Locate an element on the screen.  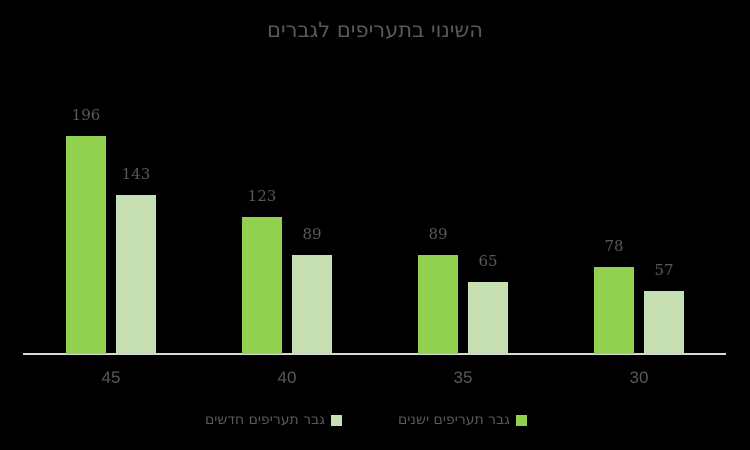
legend-item-old: גבר תעריפים ישנים is located at coordinates (462, 420).